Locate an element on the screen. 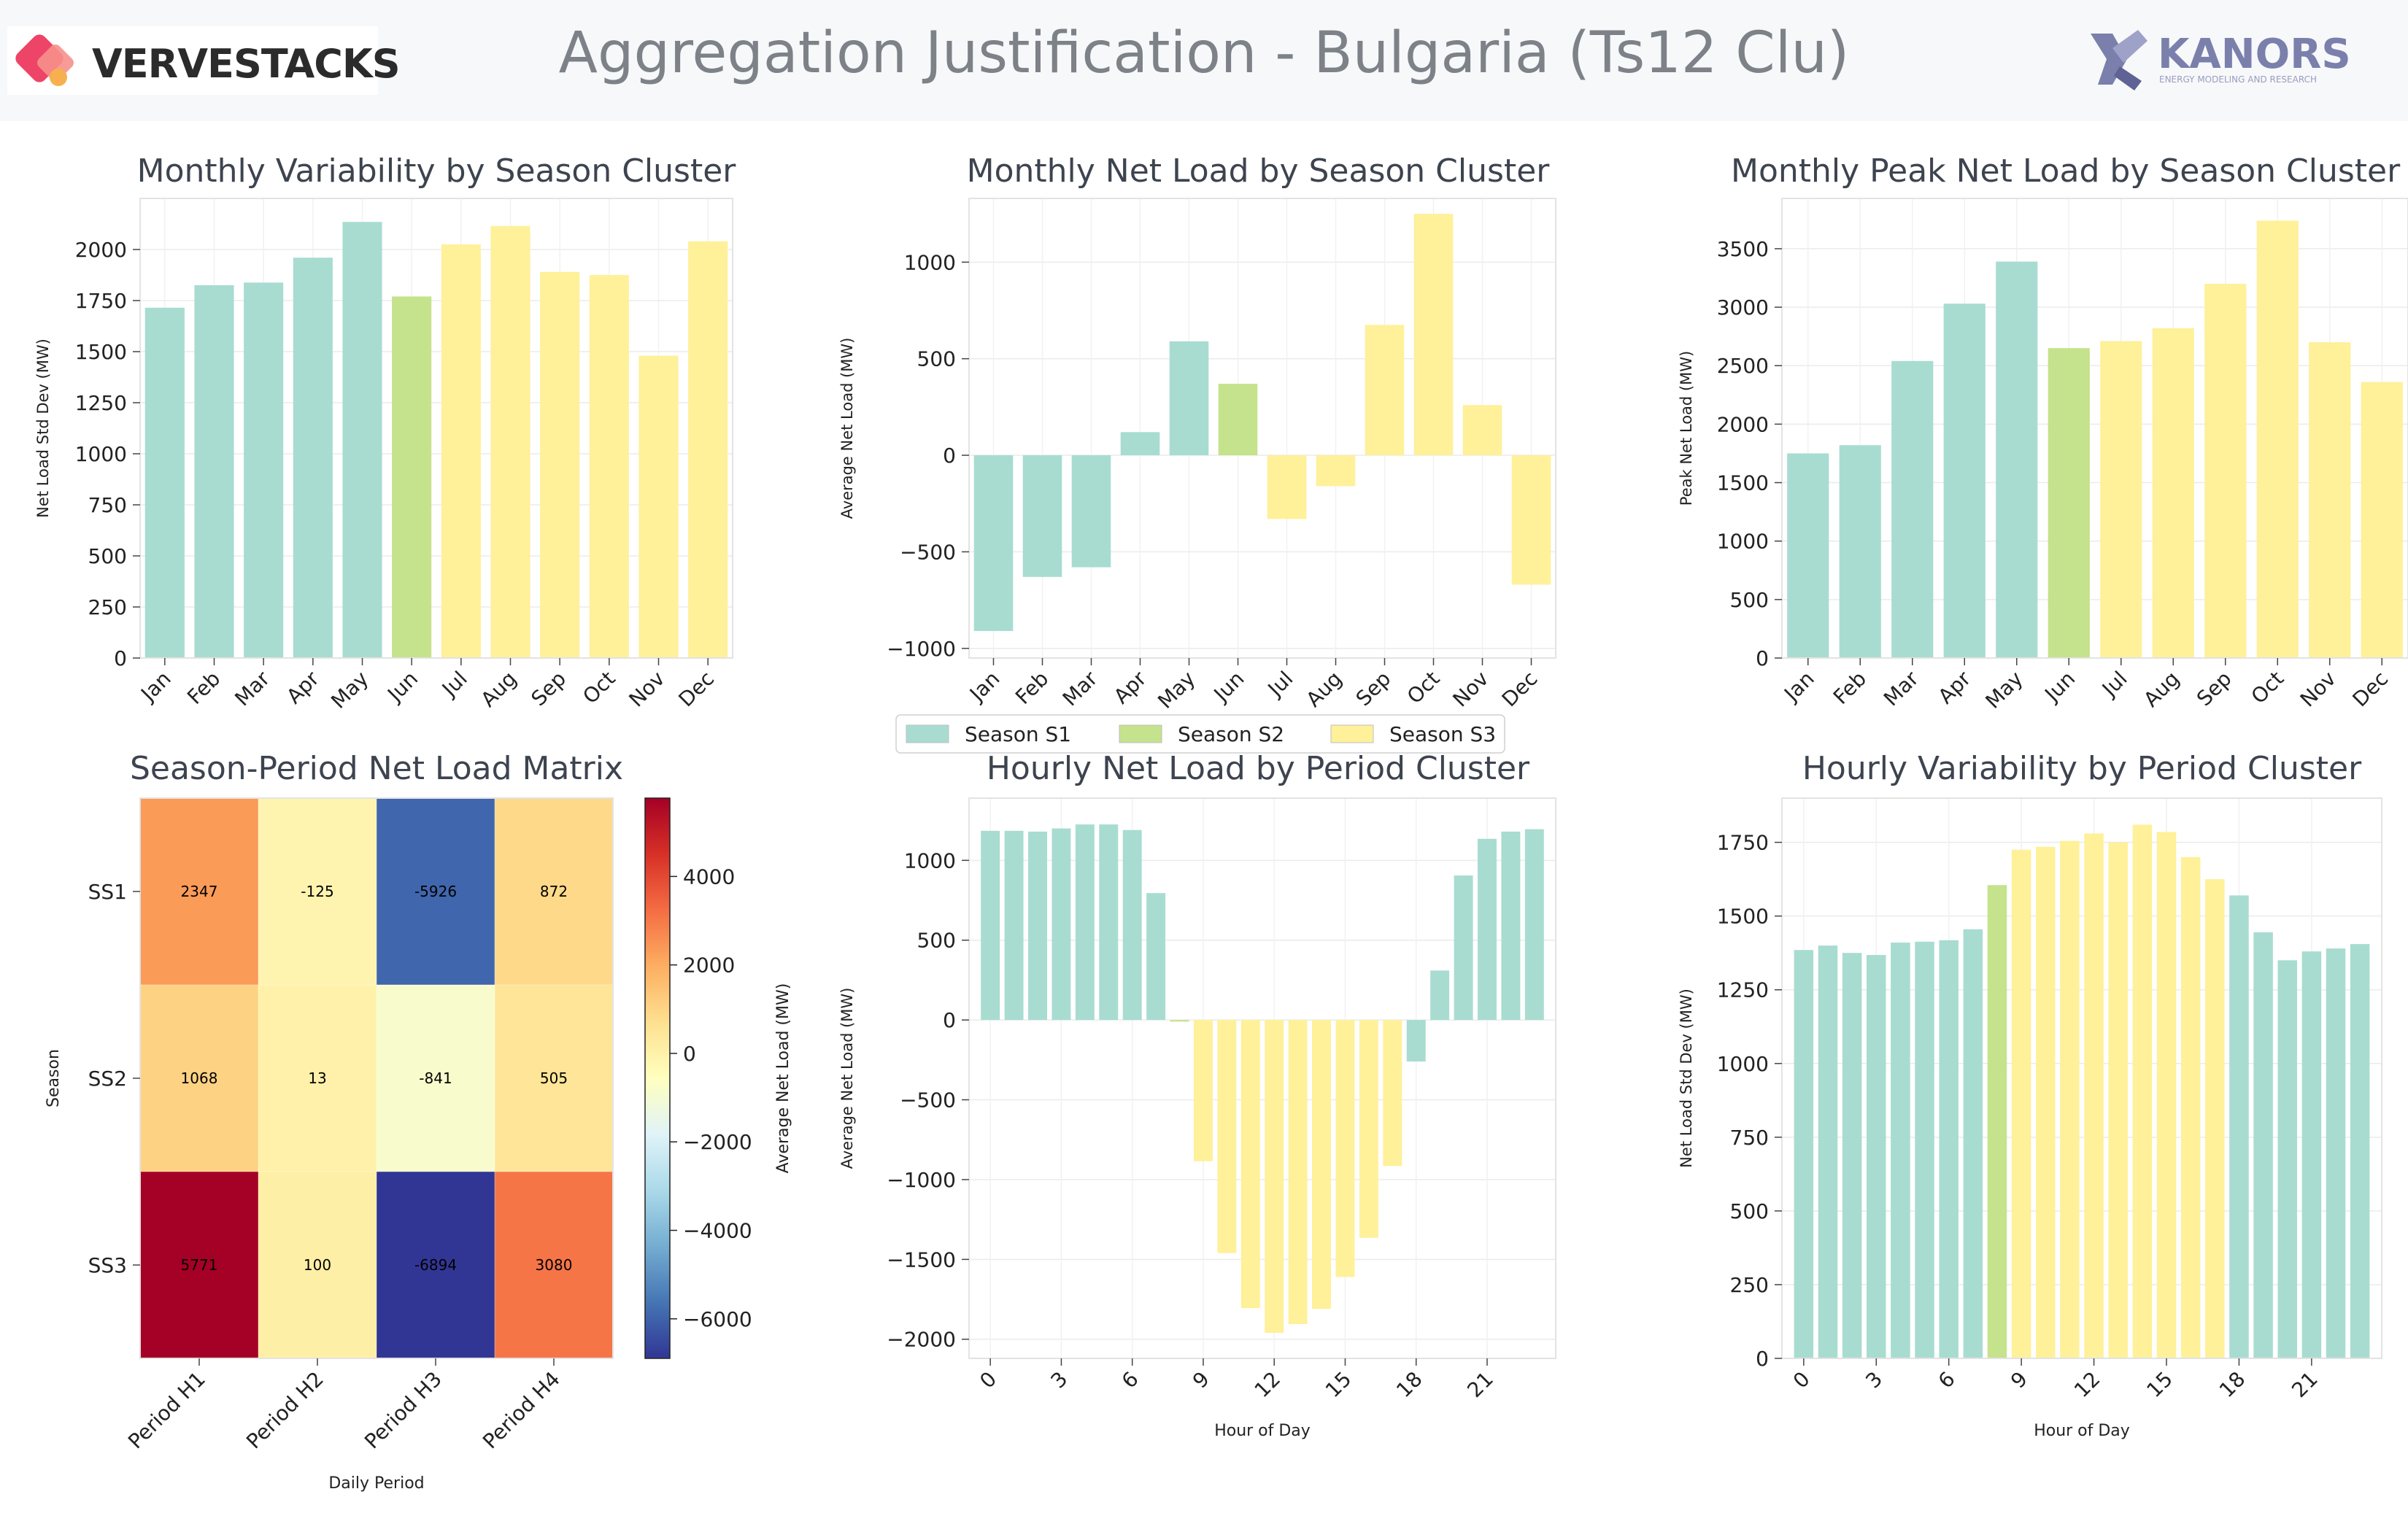  x-tick-label: Period H2 is located at coordinates (285, 1411).